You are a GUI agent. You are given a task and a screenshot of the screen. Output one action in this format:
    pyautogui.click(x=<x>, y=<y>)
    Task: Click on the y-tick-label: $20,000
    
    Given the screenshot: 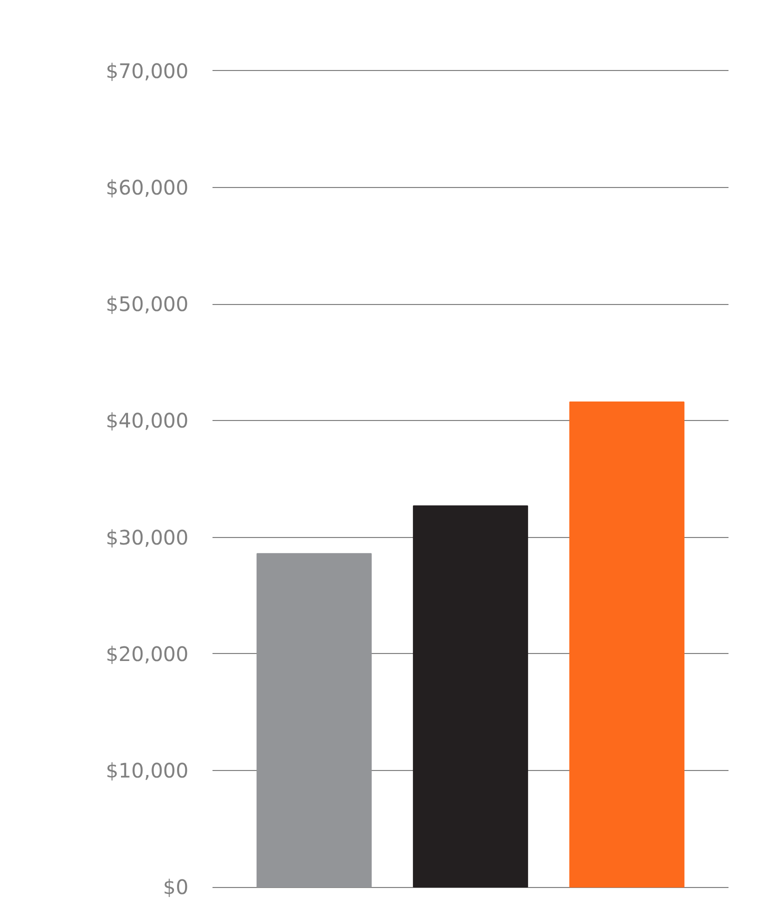 What is the action you would take?
    pyautogui.click(x=147, y=654)
    